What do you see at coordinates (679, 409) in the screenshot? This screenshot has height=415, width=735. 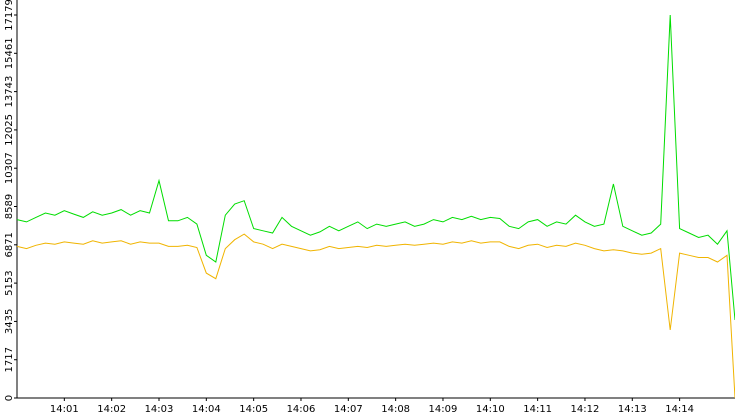 I see `x-tick-label: 14:14` at bounding box center [679, 409].